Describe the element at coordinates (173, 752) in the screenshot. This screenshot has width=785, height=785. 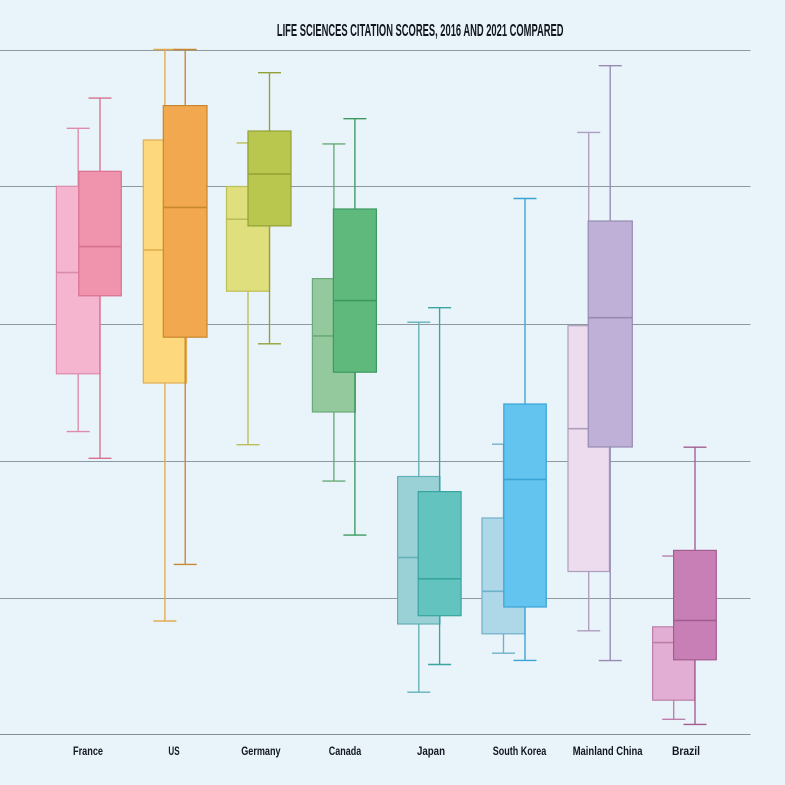
I see `svg-text: US` at that location.